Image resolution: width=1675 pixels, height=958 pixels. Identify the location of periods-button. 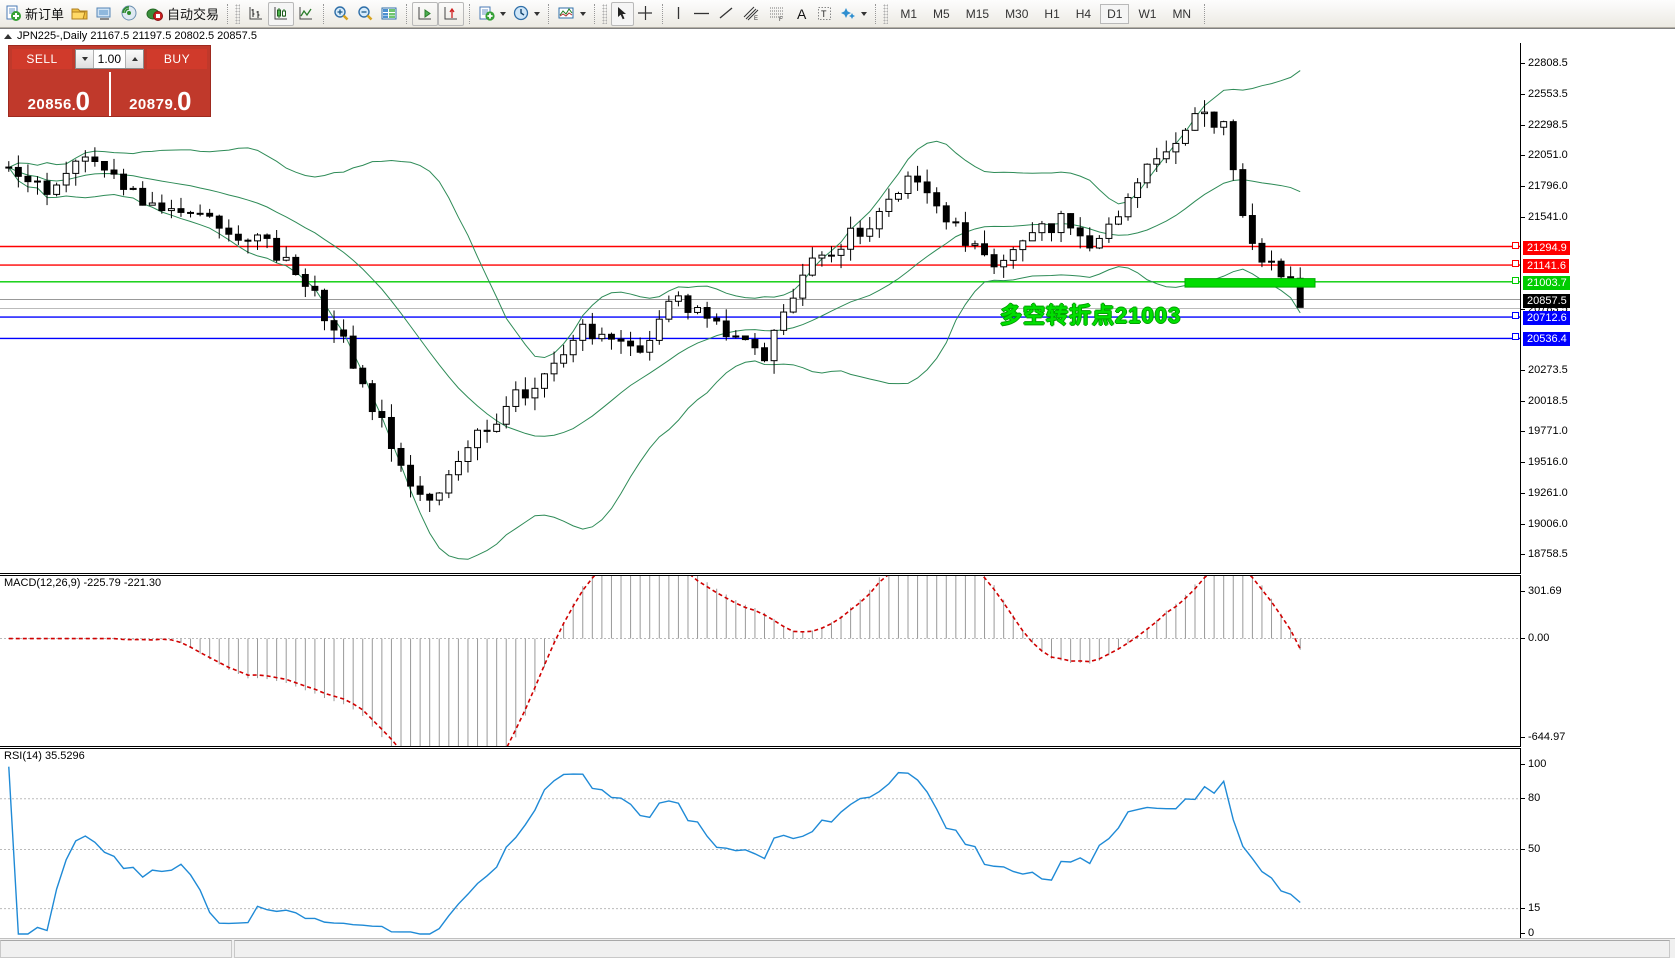
(526, 14).